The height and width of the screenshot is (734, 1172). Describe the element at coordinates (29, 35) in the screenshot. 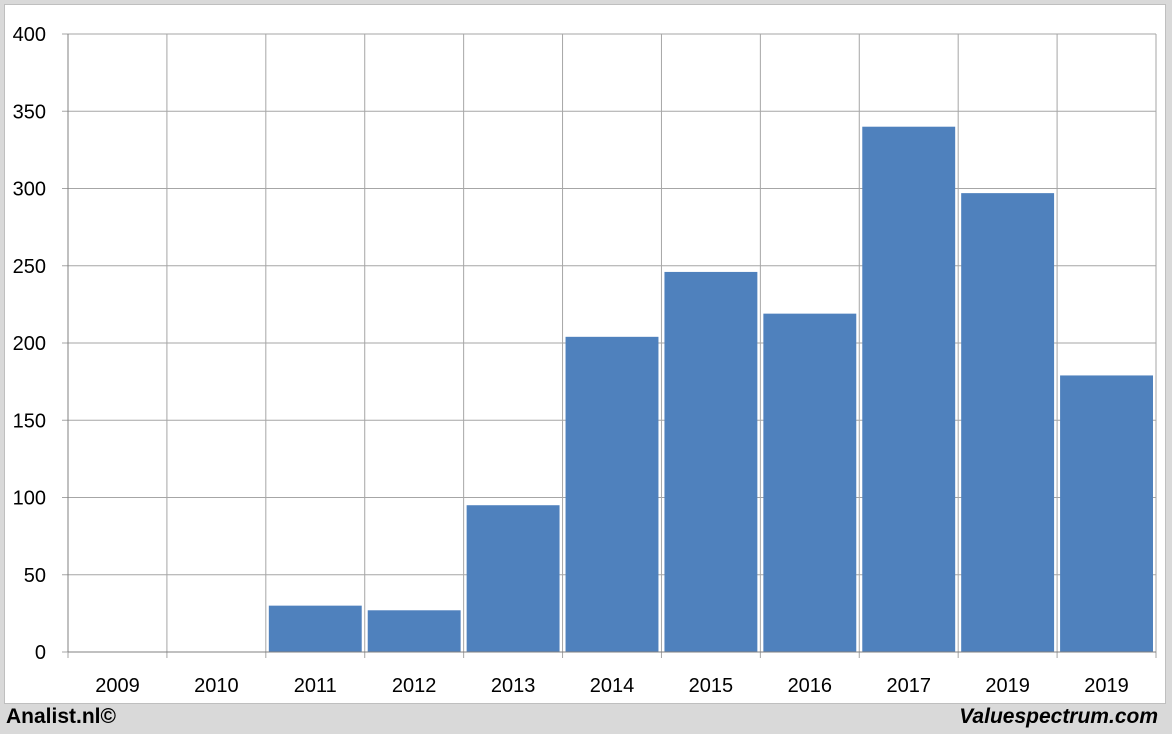

I see `y-tick-label: 400` at that location.